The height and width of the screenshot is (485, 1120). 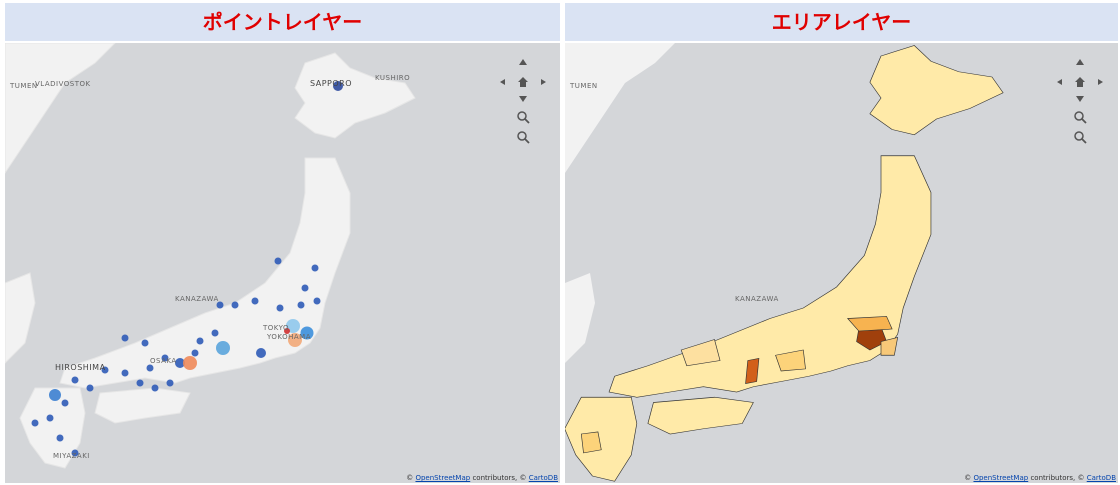 What do you see at coordinates (282, 22) in the screenshot?
I see `panel-title: ポイントレイヤー` at bounding box center [282, 22].